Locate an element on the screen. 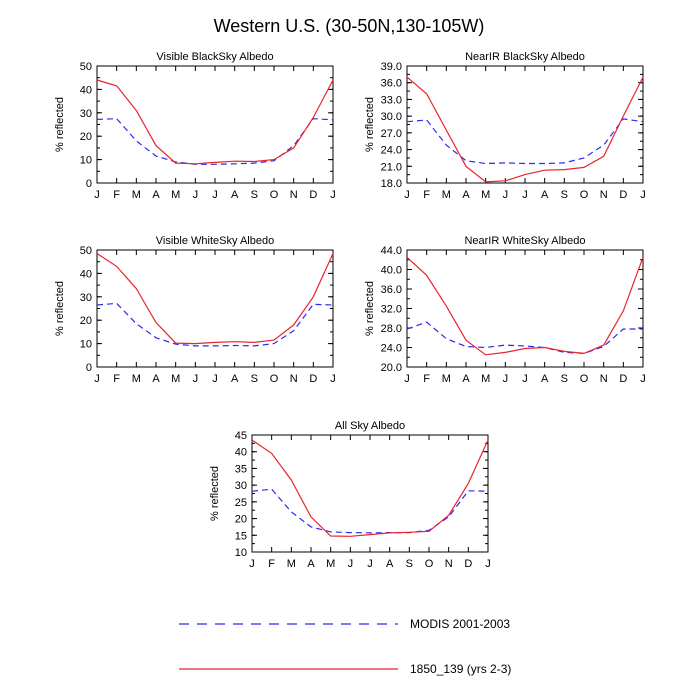 The height and width of the screenshot is (700, 700). y-tick-label: 28.0 is located at coordinates (391, 329).